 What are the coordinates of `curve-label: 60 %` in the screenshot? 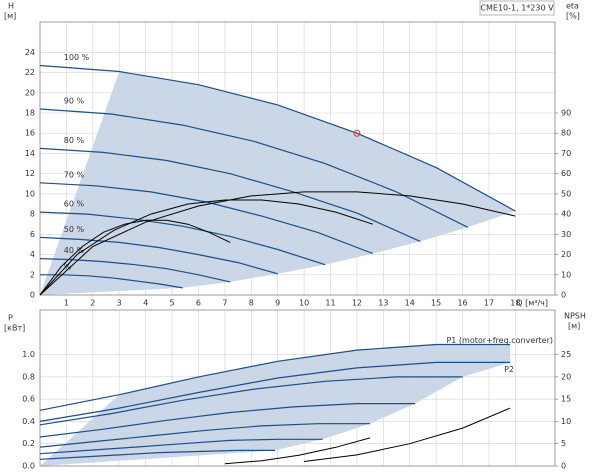 It's located at (74, 204).